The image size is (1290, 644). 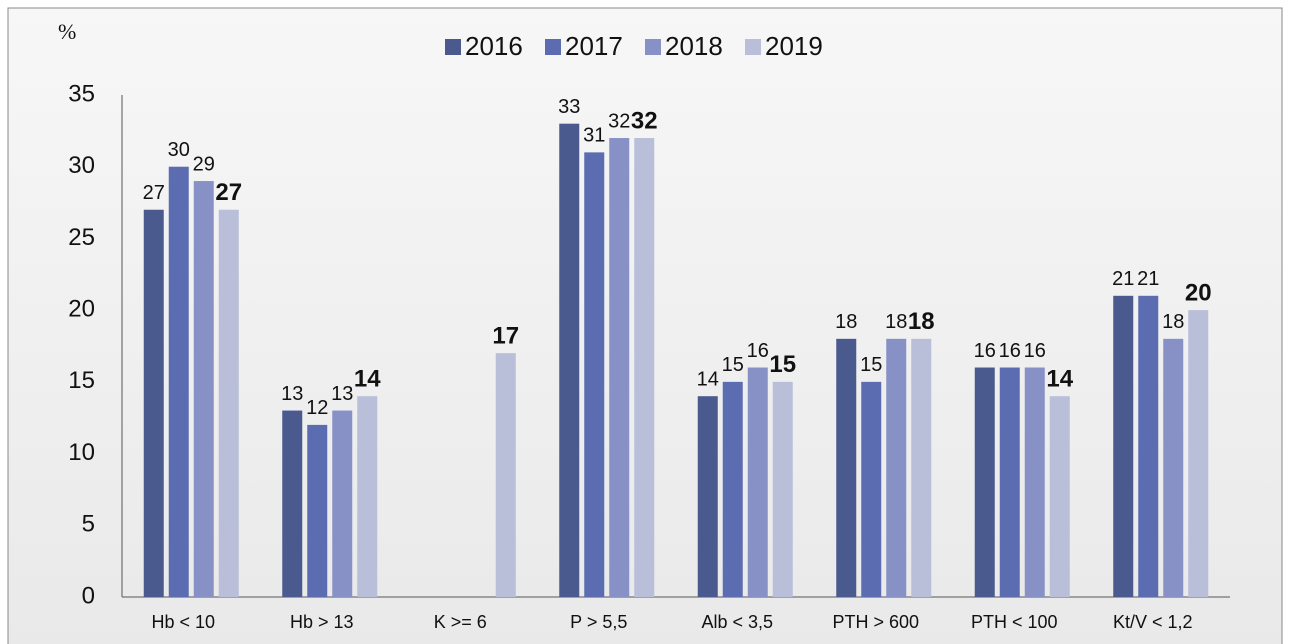 What do you see at coordinates (81, 165) in the screenshot?
I see `y-tick-label: 30` at bounding box center [81, 165].